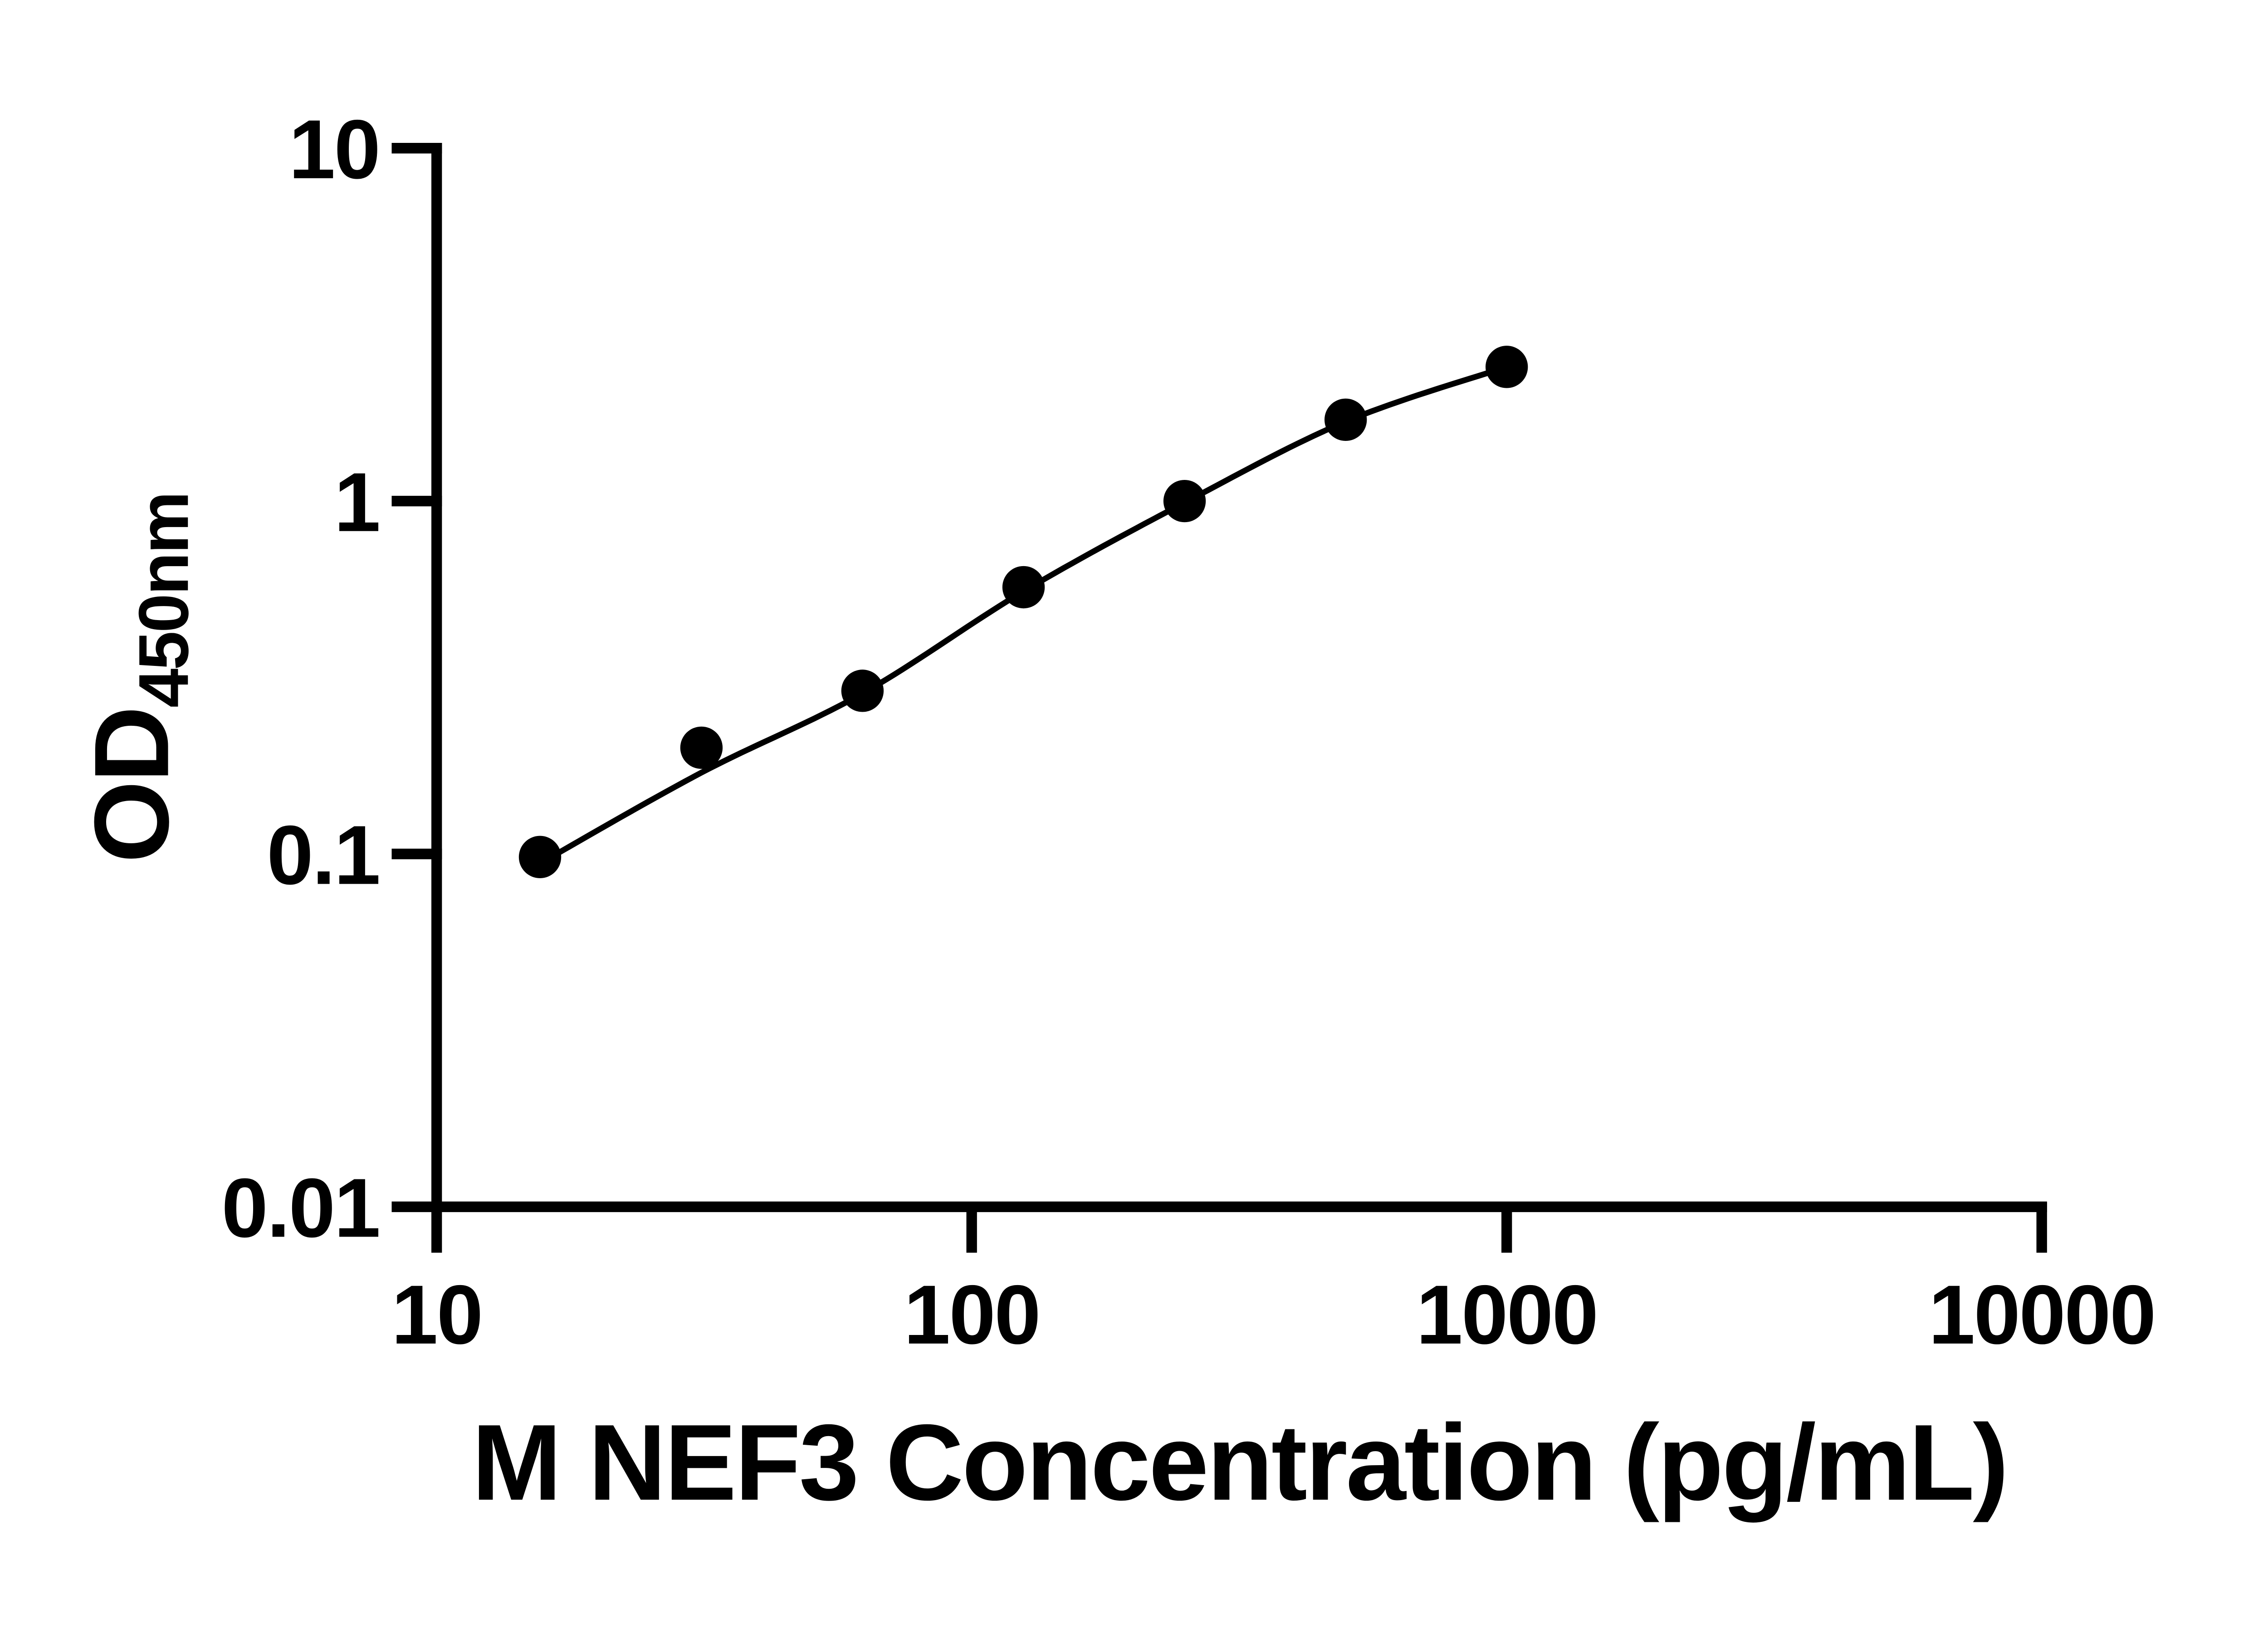 The image size is (2268, 1633). What do you see at coordinates (2042, 1315) in the screenshot?
I see `x-tick-label-10000: 10000` at bounding box center [2042, 1315].